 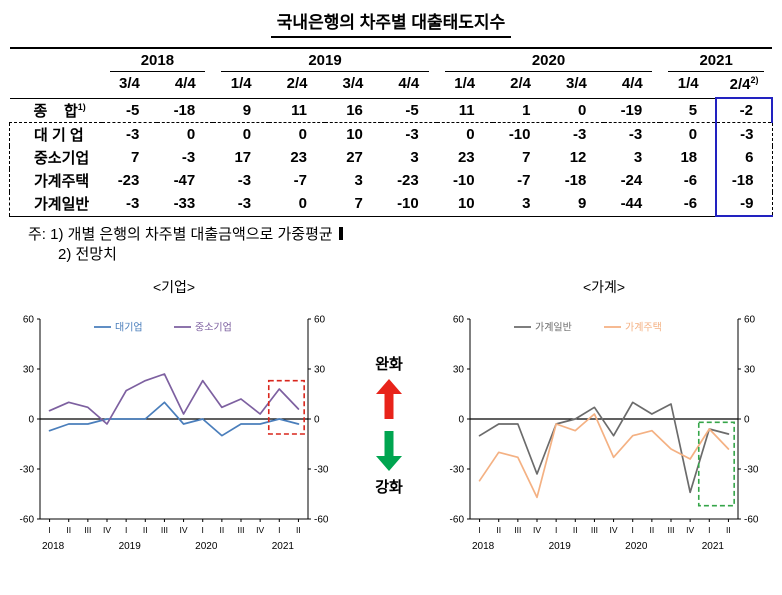 I want to click on row-label: 대 기 업, so click(x=55, y=134).